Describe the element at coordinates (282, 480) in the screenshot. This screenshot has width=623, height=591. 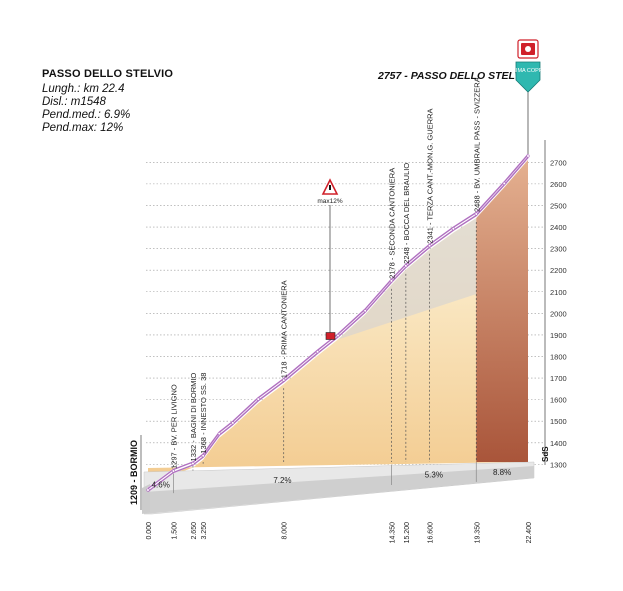
I see `gradient-label: 7.2%` at that location.